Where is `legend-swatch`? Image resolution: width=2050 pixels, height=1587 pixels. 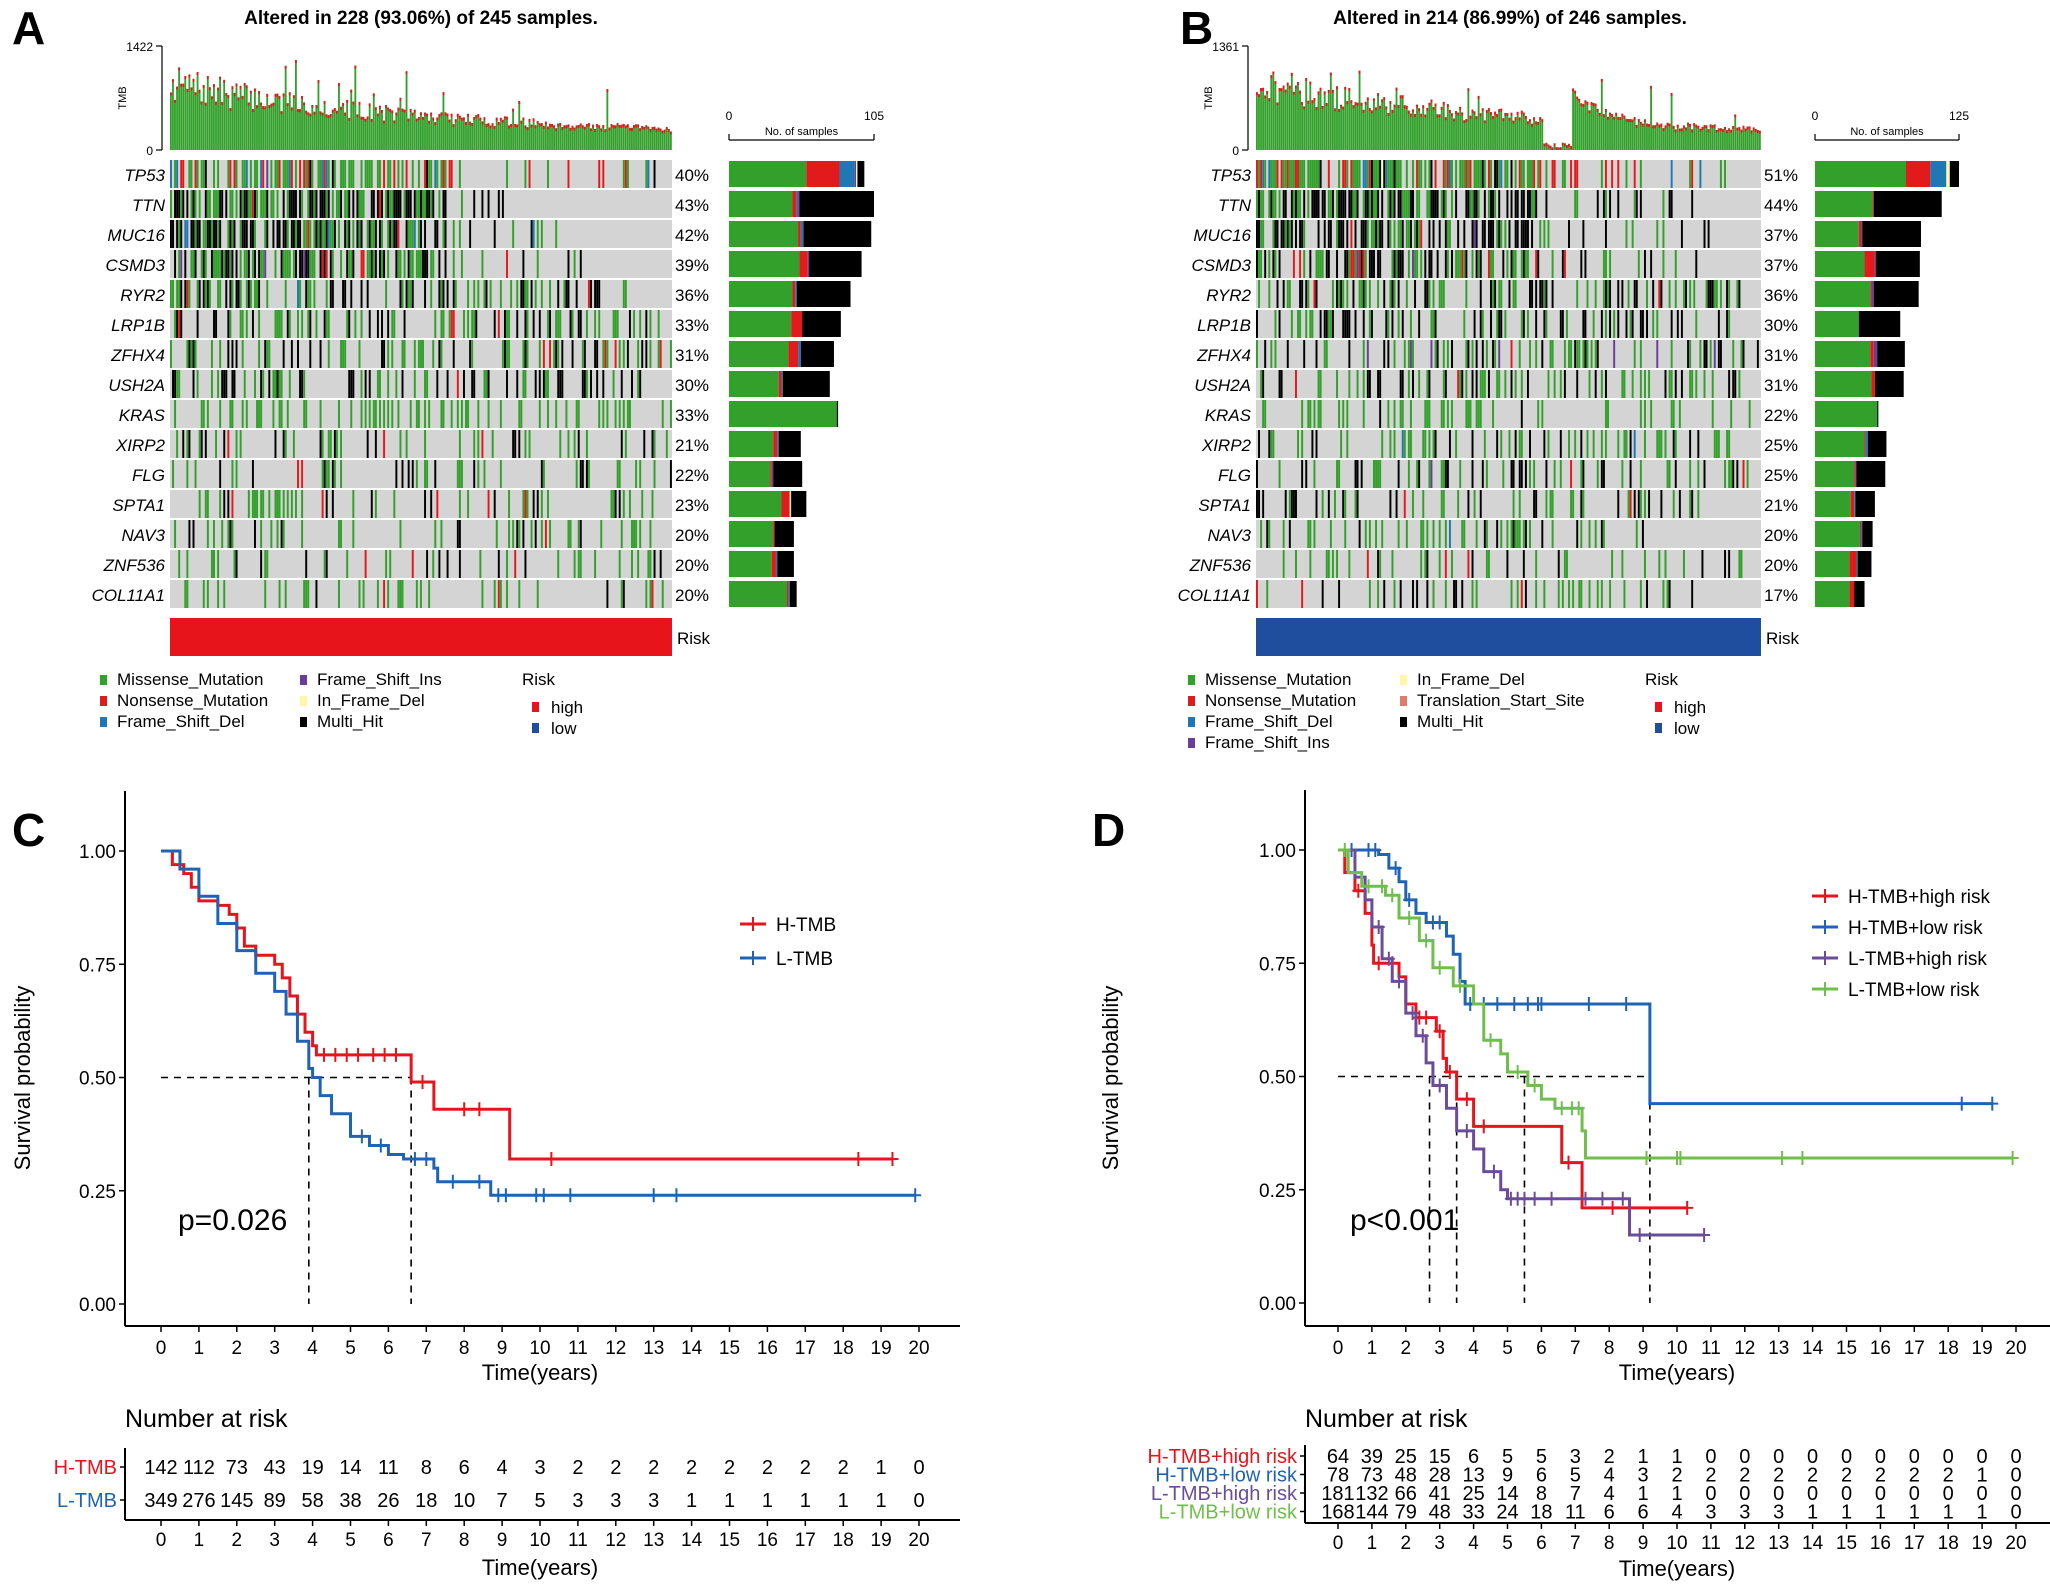 legend-swatch is located at coordinates (303, 722).